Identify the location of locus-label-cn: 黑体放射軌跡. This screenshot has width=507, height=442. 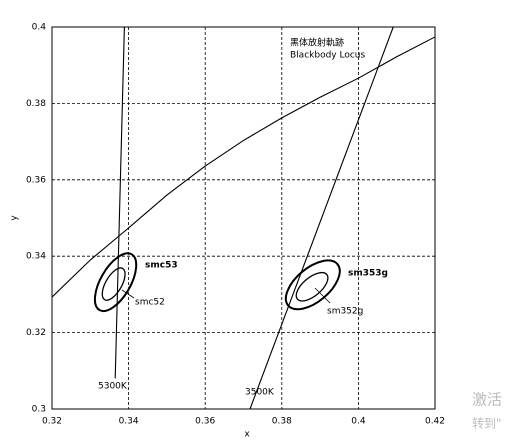
(317, 43).